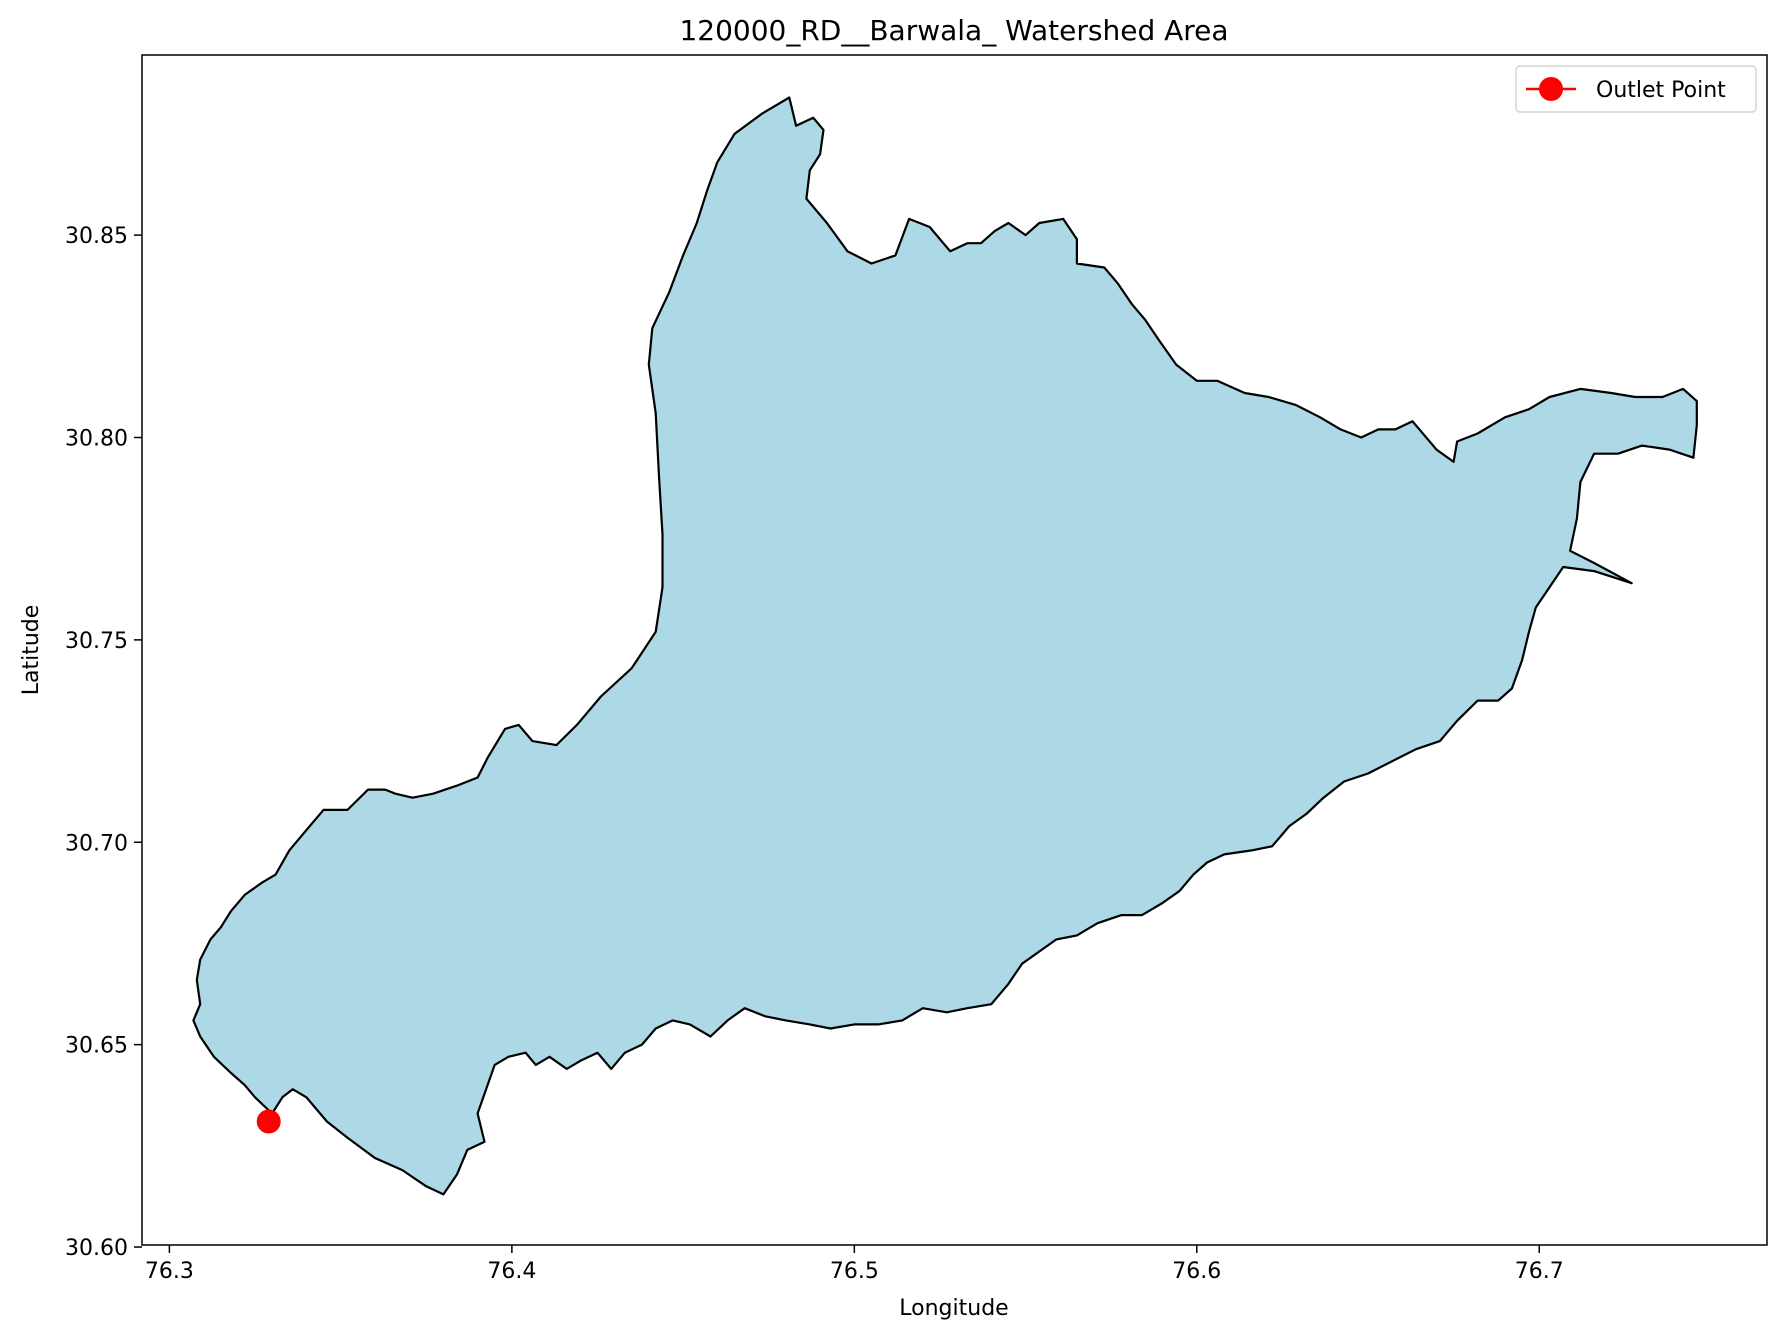 The width and height of the screenshot is (1781, 1335). I want to click on y-axis-ticks: 30.60 30.65 30.70 30.75 30.80 30.85, so click(103, 742).